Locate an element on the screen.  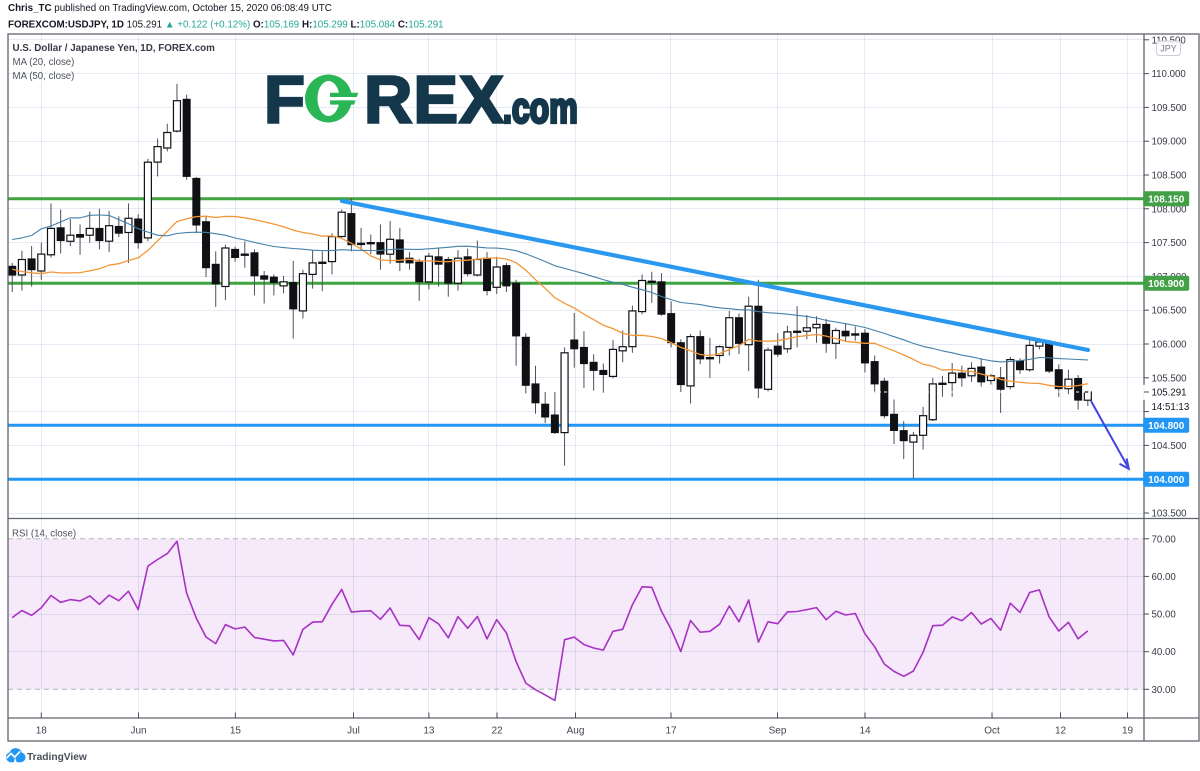
svg-text: F is located at coordinates (284, 100).